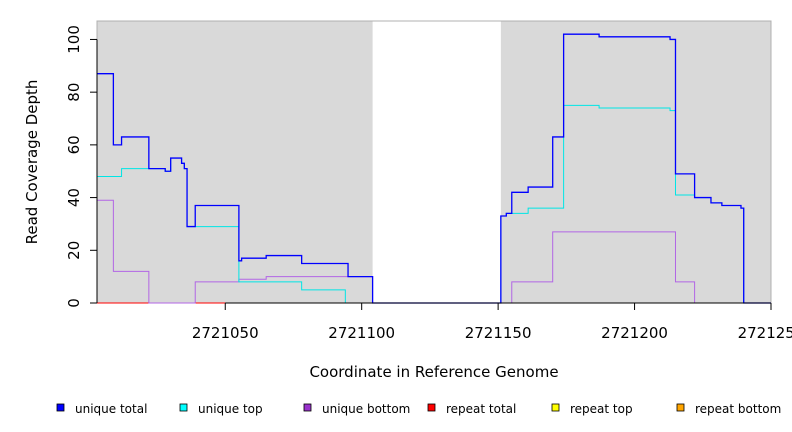 Image resolution: width=792 pixels, height=432 pixels. Describe the element at coordinates (111, 409) in the screenshot. I see `legend-label: unique total` at that location.